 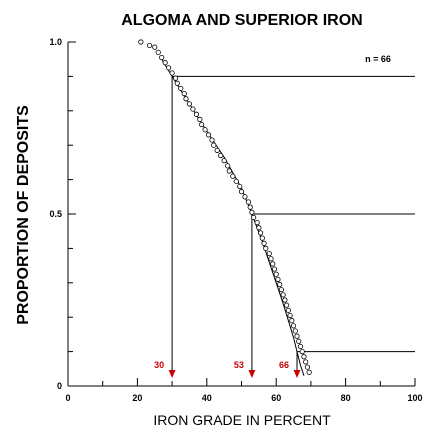 I want to click on percentile-label: 53, so click(x=239, y=365).